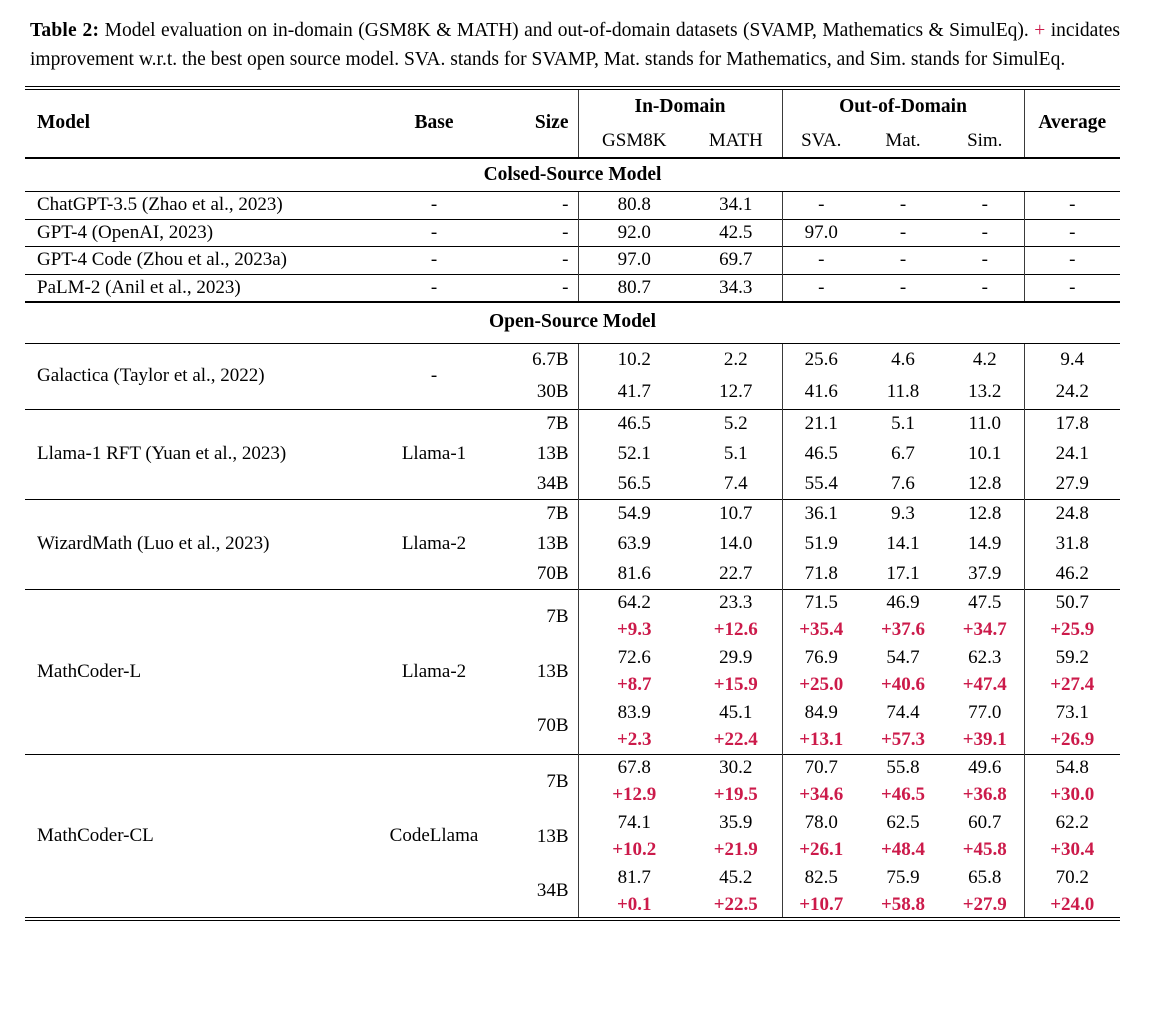 This screenshot has height=1020, width=1149. I want to click on model-name-cell: Llama-1 RFT (Yuan et al., 2023), so click(202, 453).